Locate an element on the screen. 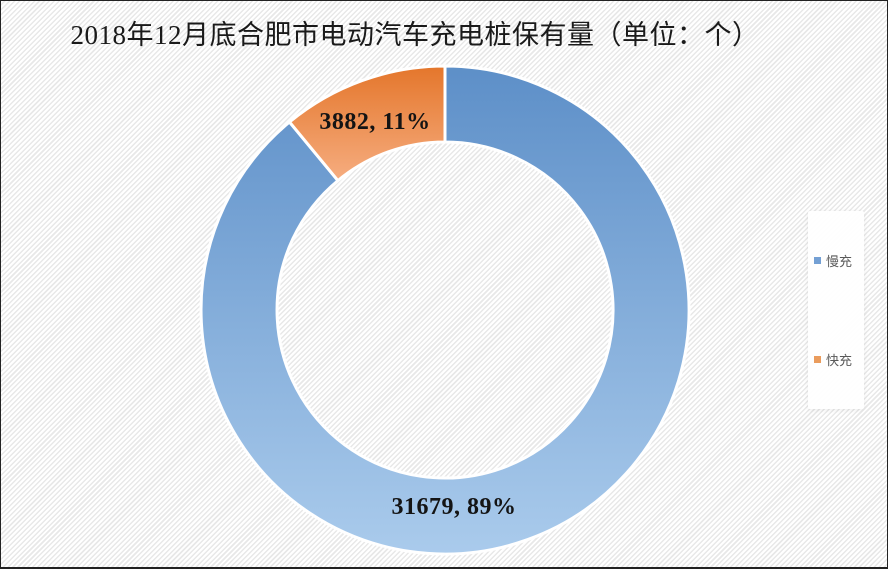  chart-title: 2018年12月底合肥市电动汽车充电桩保有量（单位：个） is located at coordinates (415, 35).